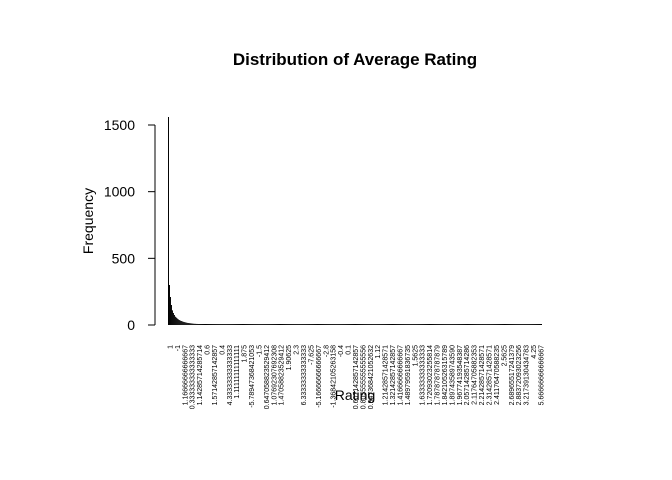 The width and height of the screenshot is (672, 480). Describe the element at coordinates (222, 350) in the screenshot. I see `x-tick-label: 0.4` at that location.